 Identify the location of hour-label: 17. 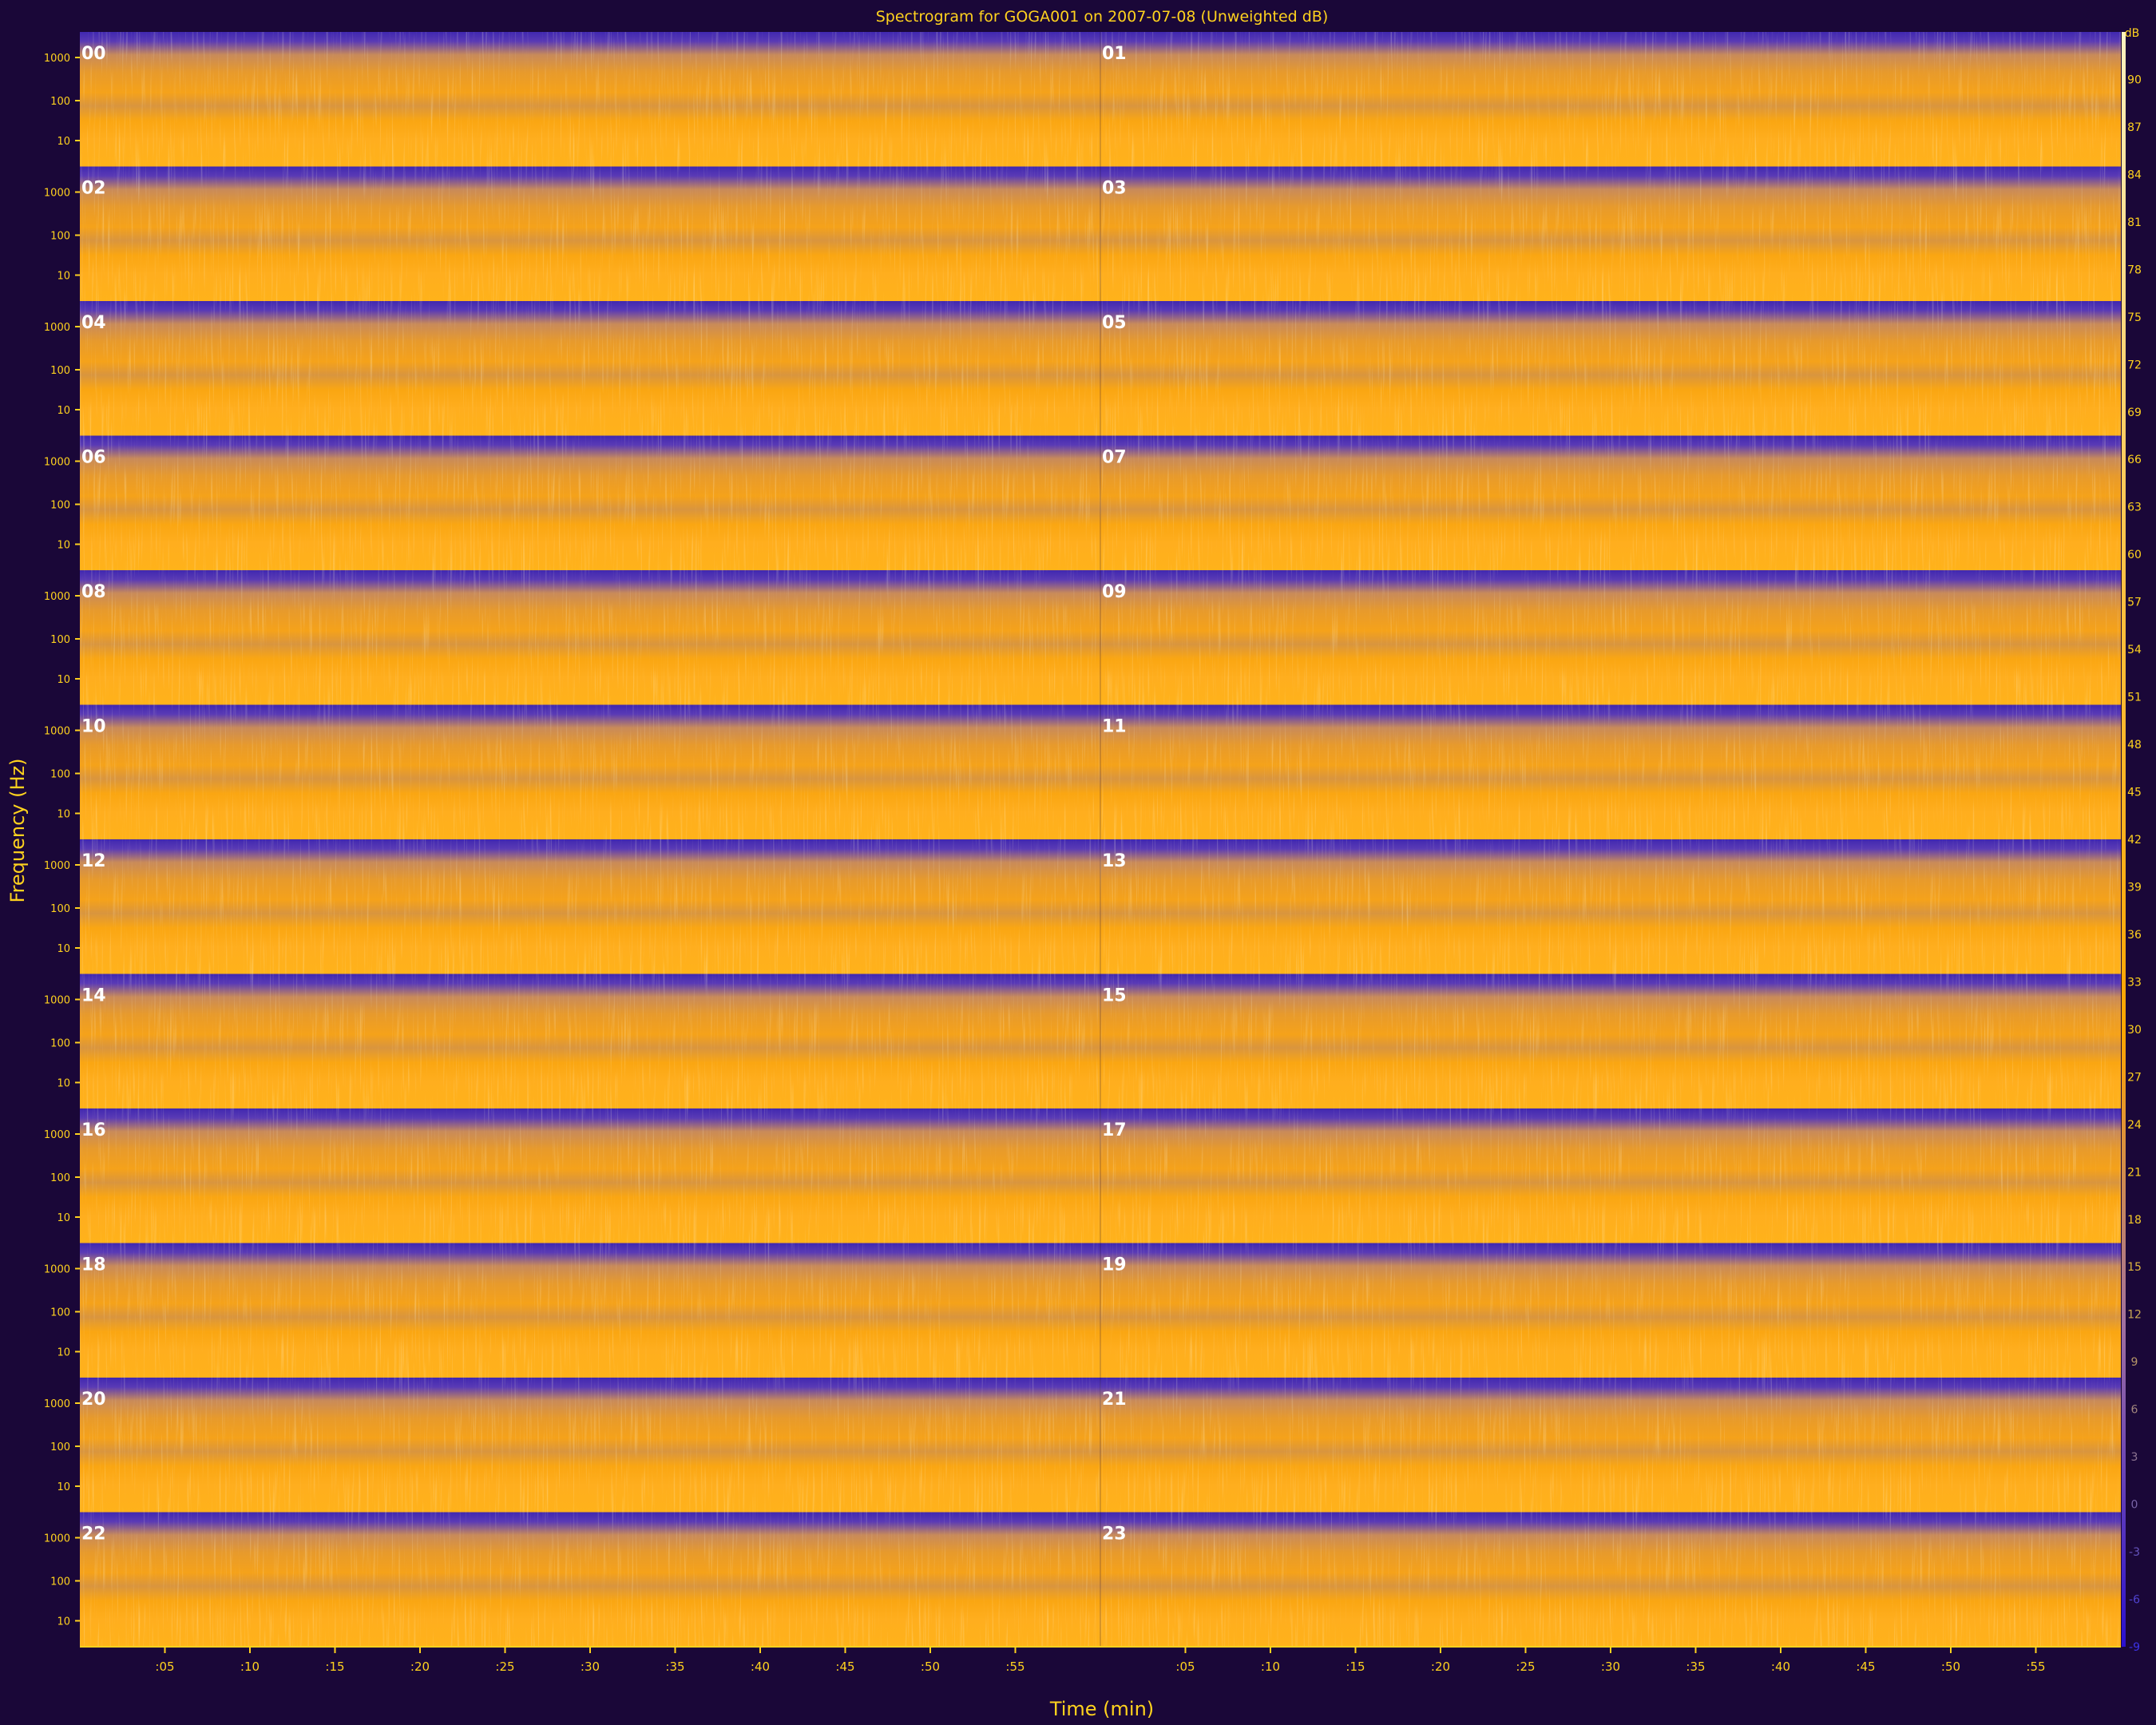
(1114, 1130).